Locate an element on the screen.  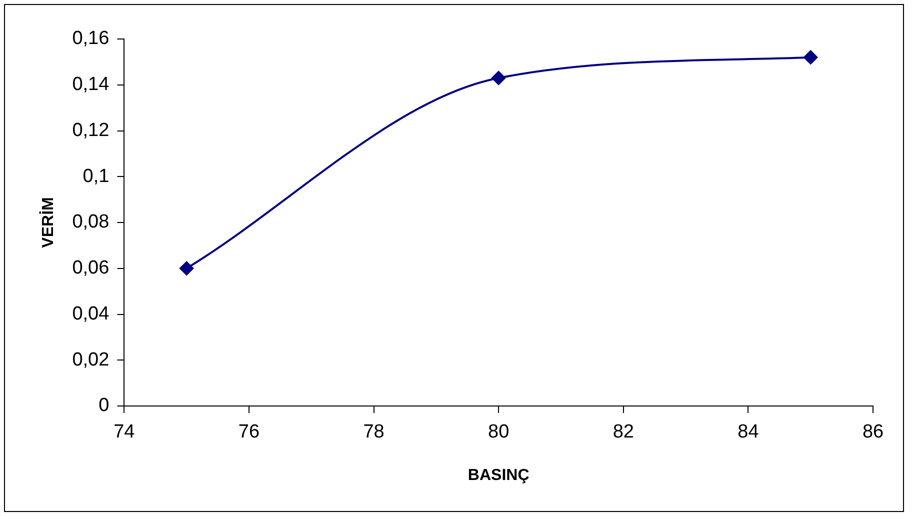
y-tick-label: 0,06 is located at coordinates (91, 268).